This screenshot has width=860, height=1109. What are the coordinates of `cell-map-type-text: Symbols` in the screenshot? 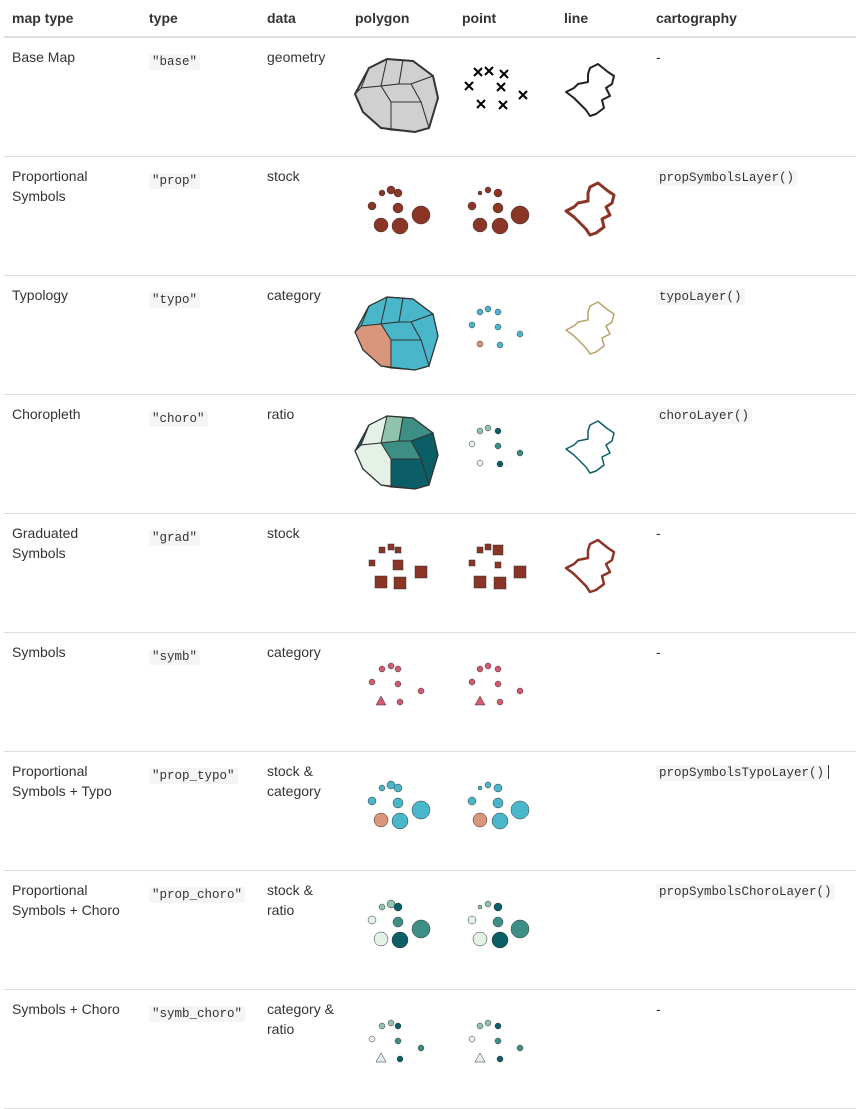 It's located at (39, 652).